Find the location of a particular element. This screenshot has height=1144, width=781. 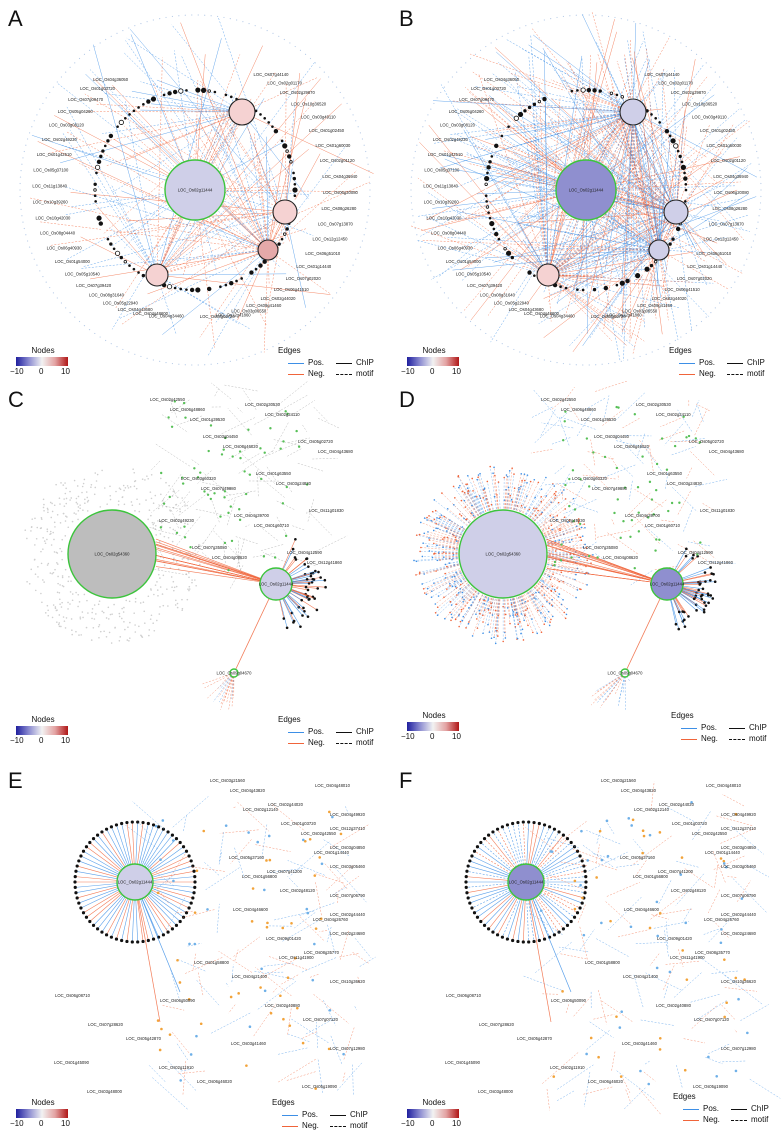

node-label: LOC_Os03g49110 is located at coordinates (318, 116).